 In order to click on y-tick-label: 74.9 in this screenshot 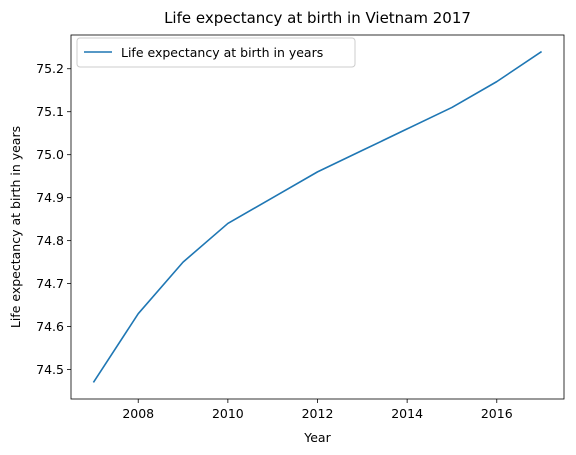, I will do `click(50, 197)`.